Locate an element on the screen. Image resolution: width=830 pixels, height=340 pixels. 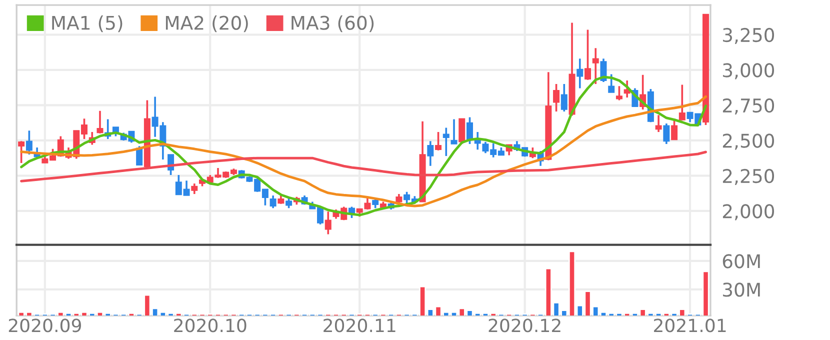
y-tick-label: 30M is located at coordinates (741, 289).